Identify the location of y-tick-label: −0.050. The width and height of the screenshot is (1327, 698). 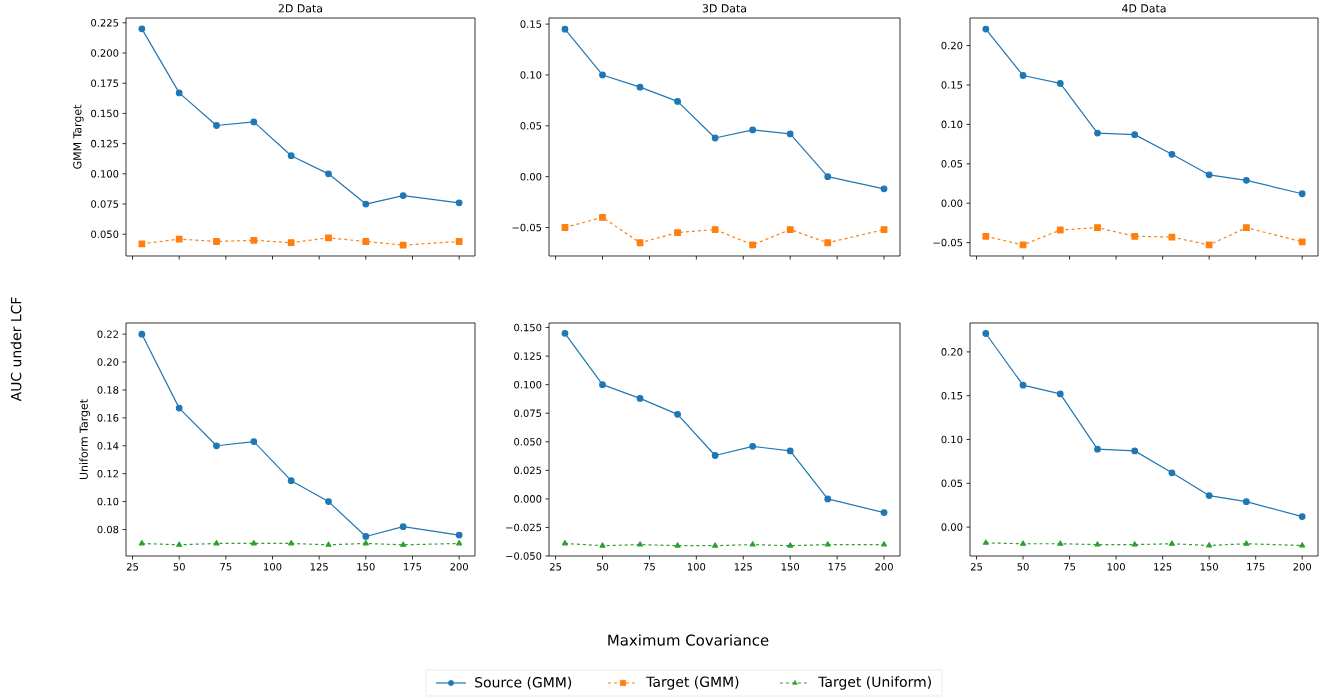
(524, 556).